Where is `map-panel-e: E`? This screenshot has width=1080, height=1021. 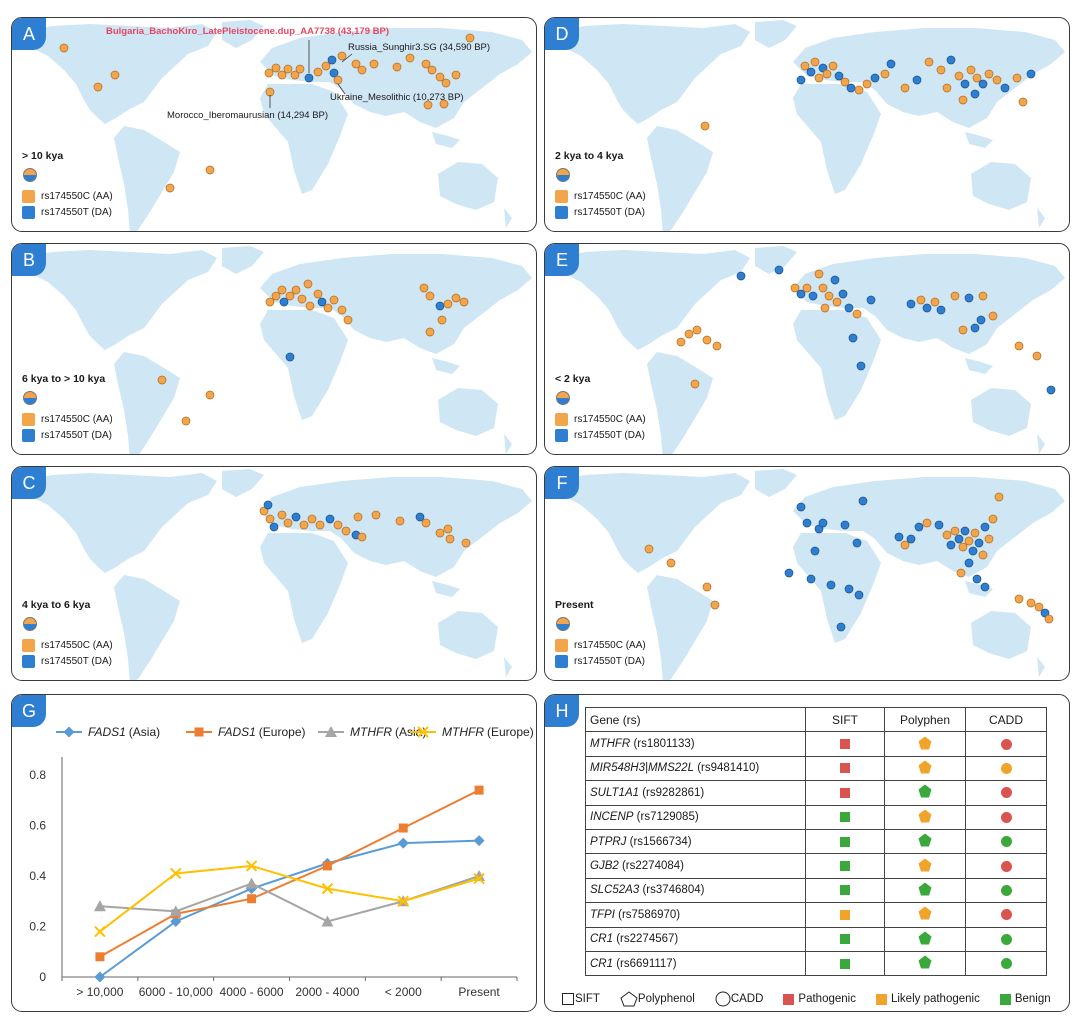
map-panel-e: E is located at coordinates (807, 349).